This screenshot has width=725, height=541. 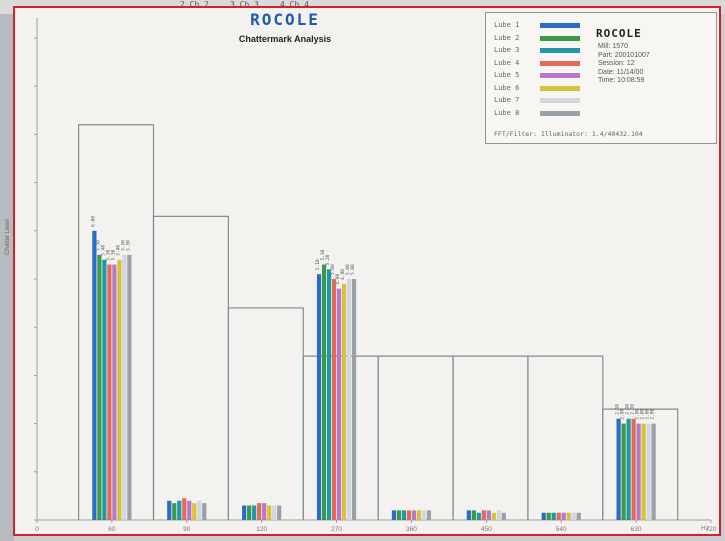 I want to click on x-tick-label: 90, so click(x=187, y=529).